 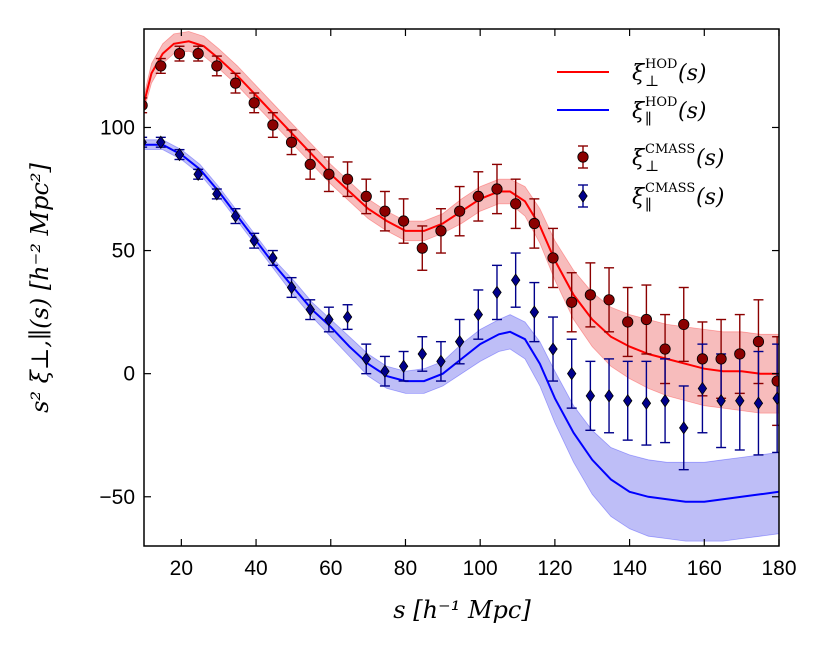 I want to click on x-tick-label-20: 20, so click(x=181, y=568).